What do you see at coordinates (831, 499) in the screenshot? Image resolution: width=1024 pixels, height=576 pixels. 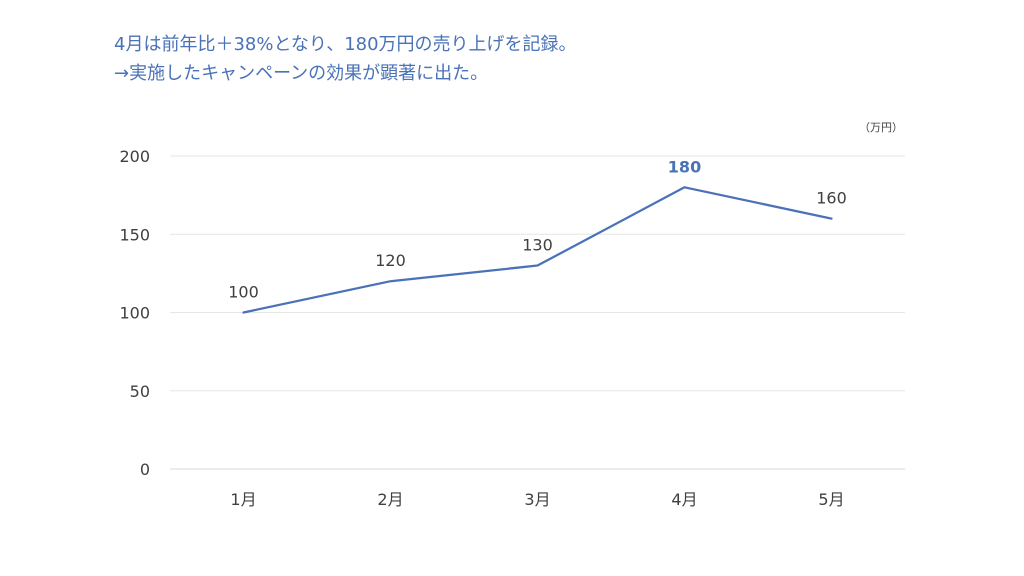 I see `x-tick-label: 5月` at bounding box center [831, 499].